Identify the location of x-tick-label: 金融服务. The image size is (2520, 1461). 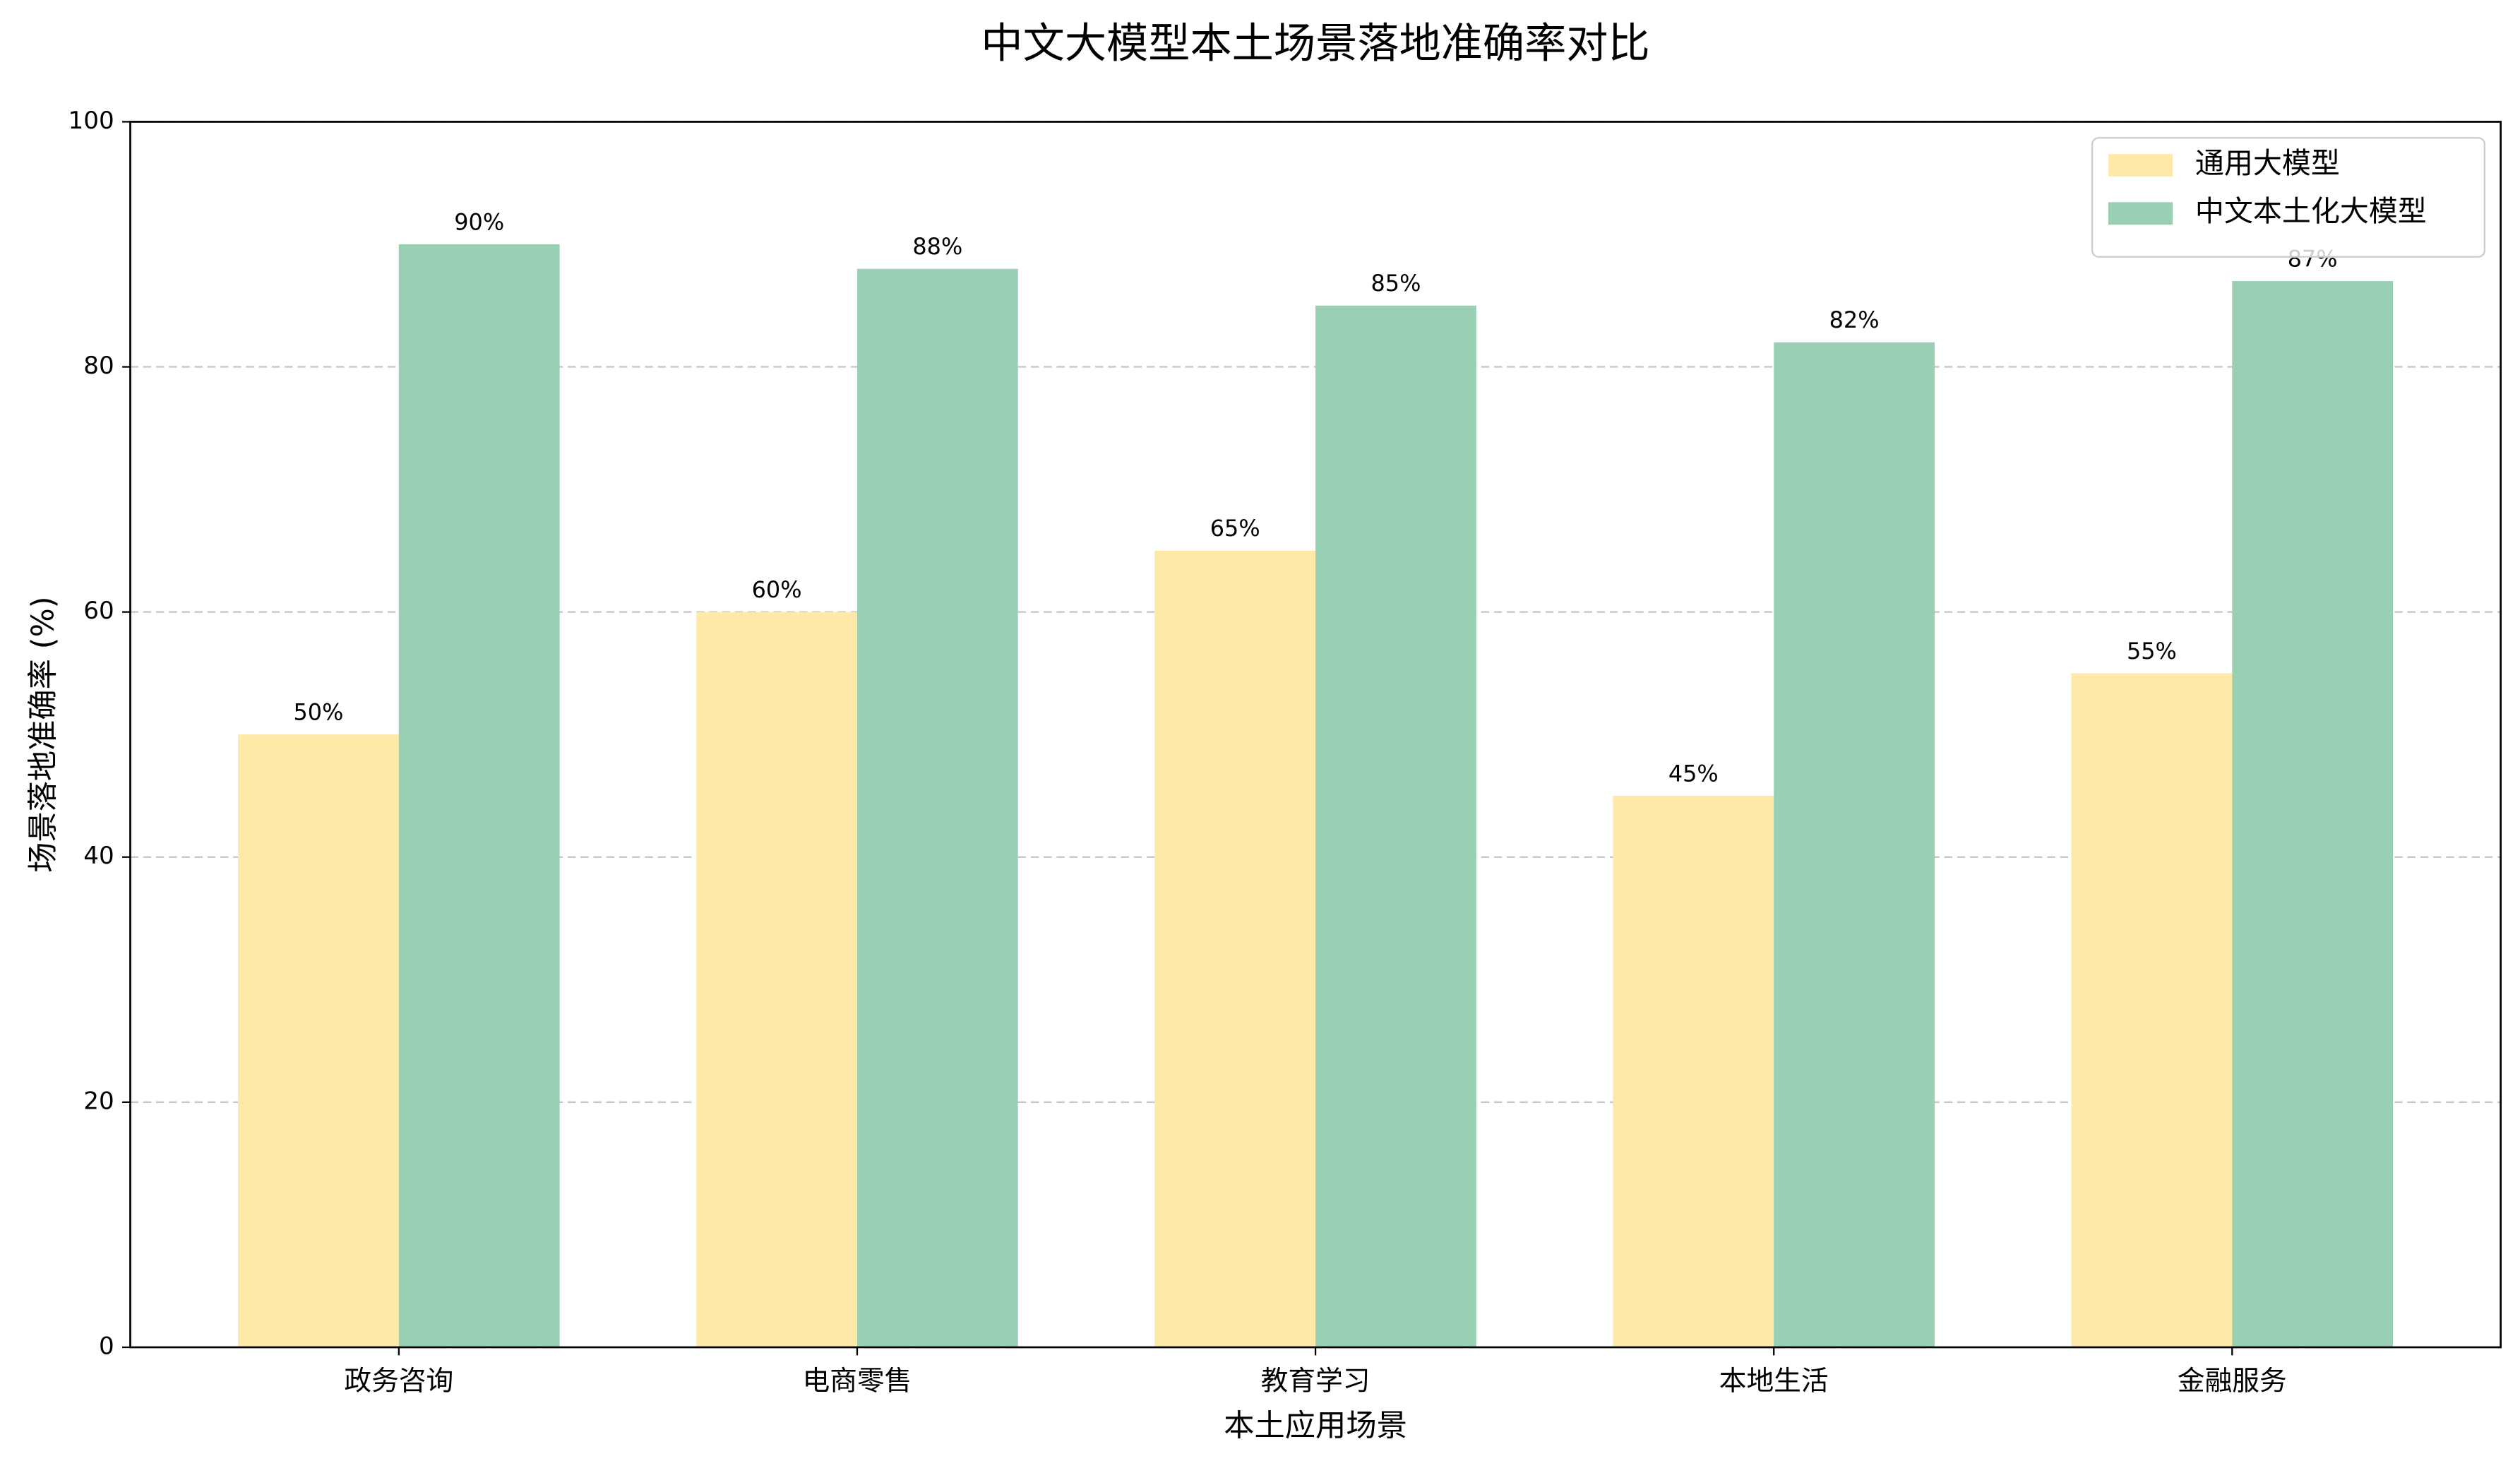
(2233, 1381).